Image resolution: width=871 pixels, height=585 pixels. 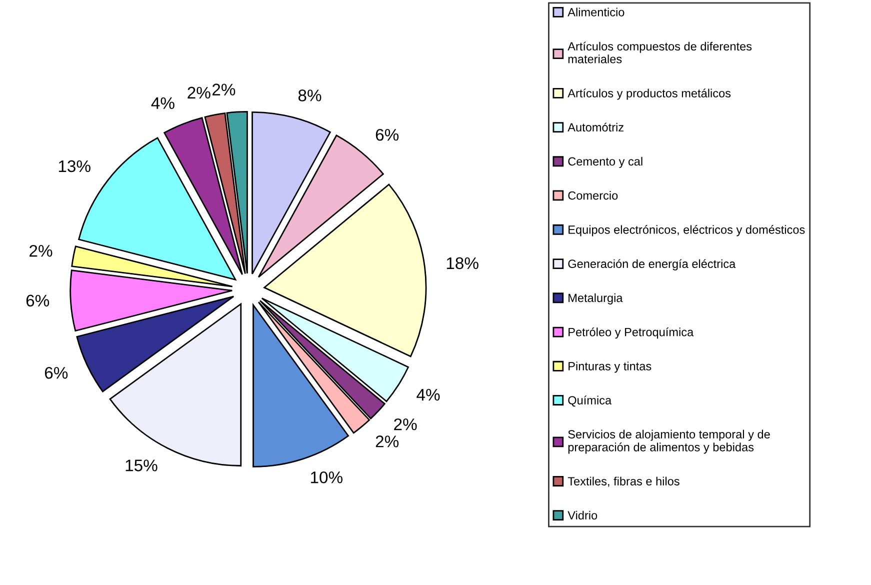 I want to click on legend-label: Equipos electrónicos, eléctricos y domésticos, so click(x=686, y=230).